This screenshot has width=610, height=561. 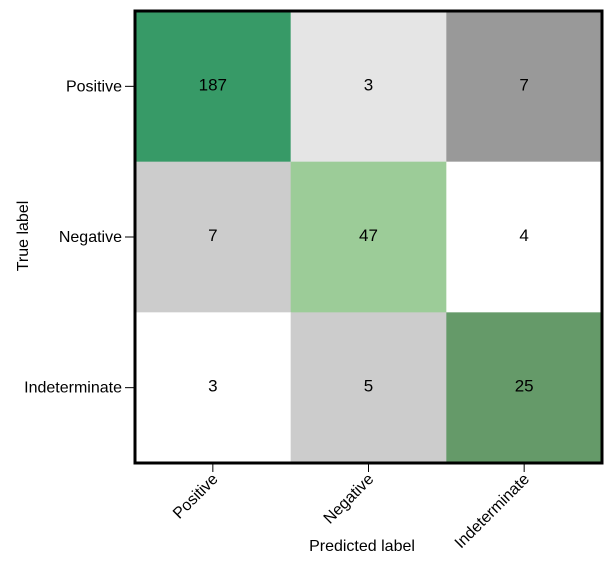 I want to click on x-tick-label: Indeterminate, so click(x=492, y=511).